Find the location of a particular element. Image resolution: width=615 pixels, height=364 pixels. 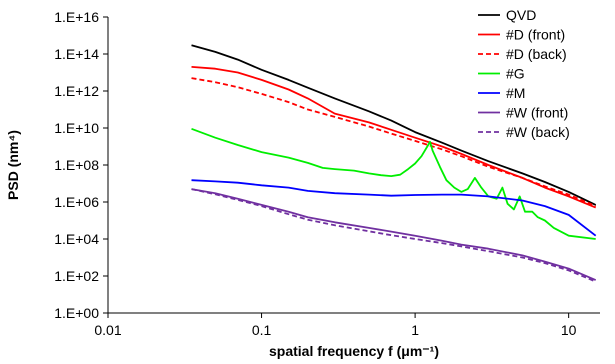

x-tick-label: 0.01 is located at coordinates (107, 330).